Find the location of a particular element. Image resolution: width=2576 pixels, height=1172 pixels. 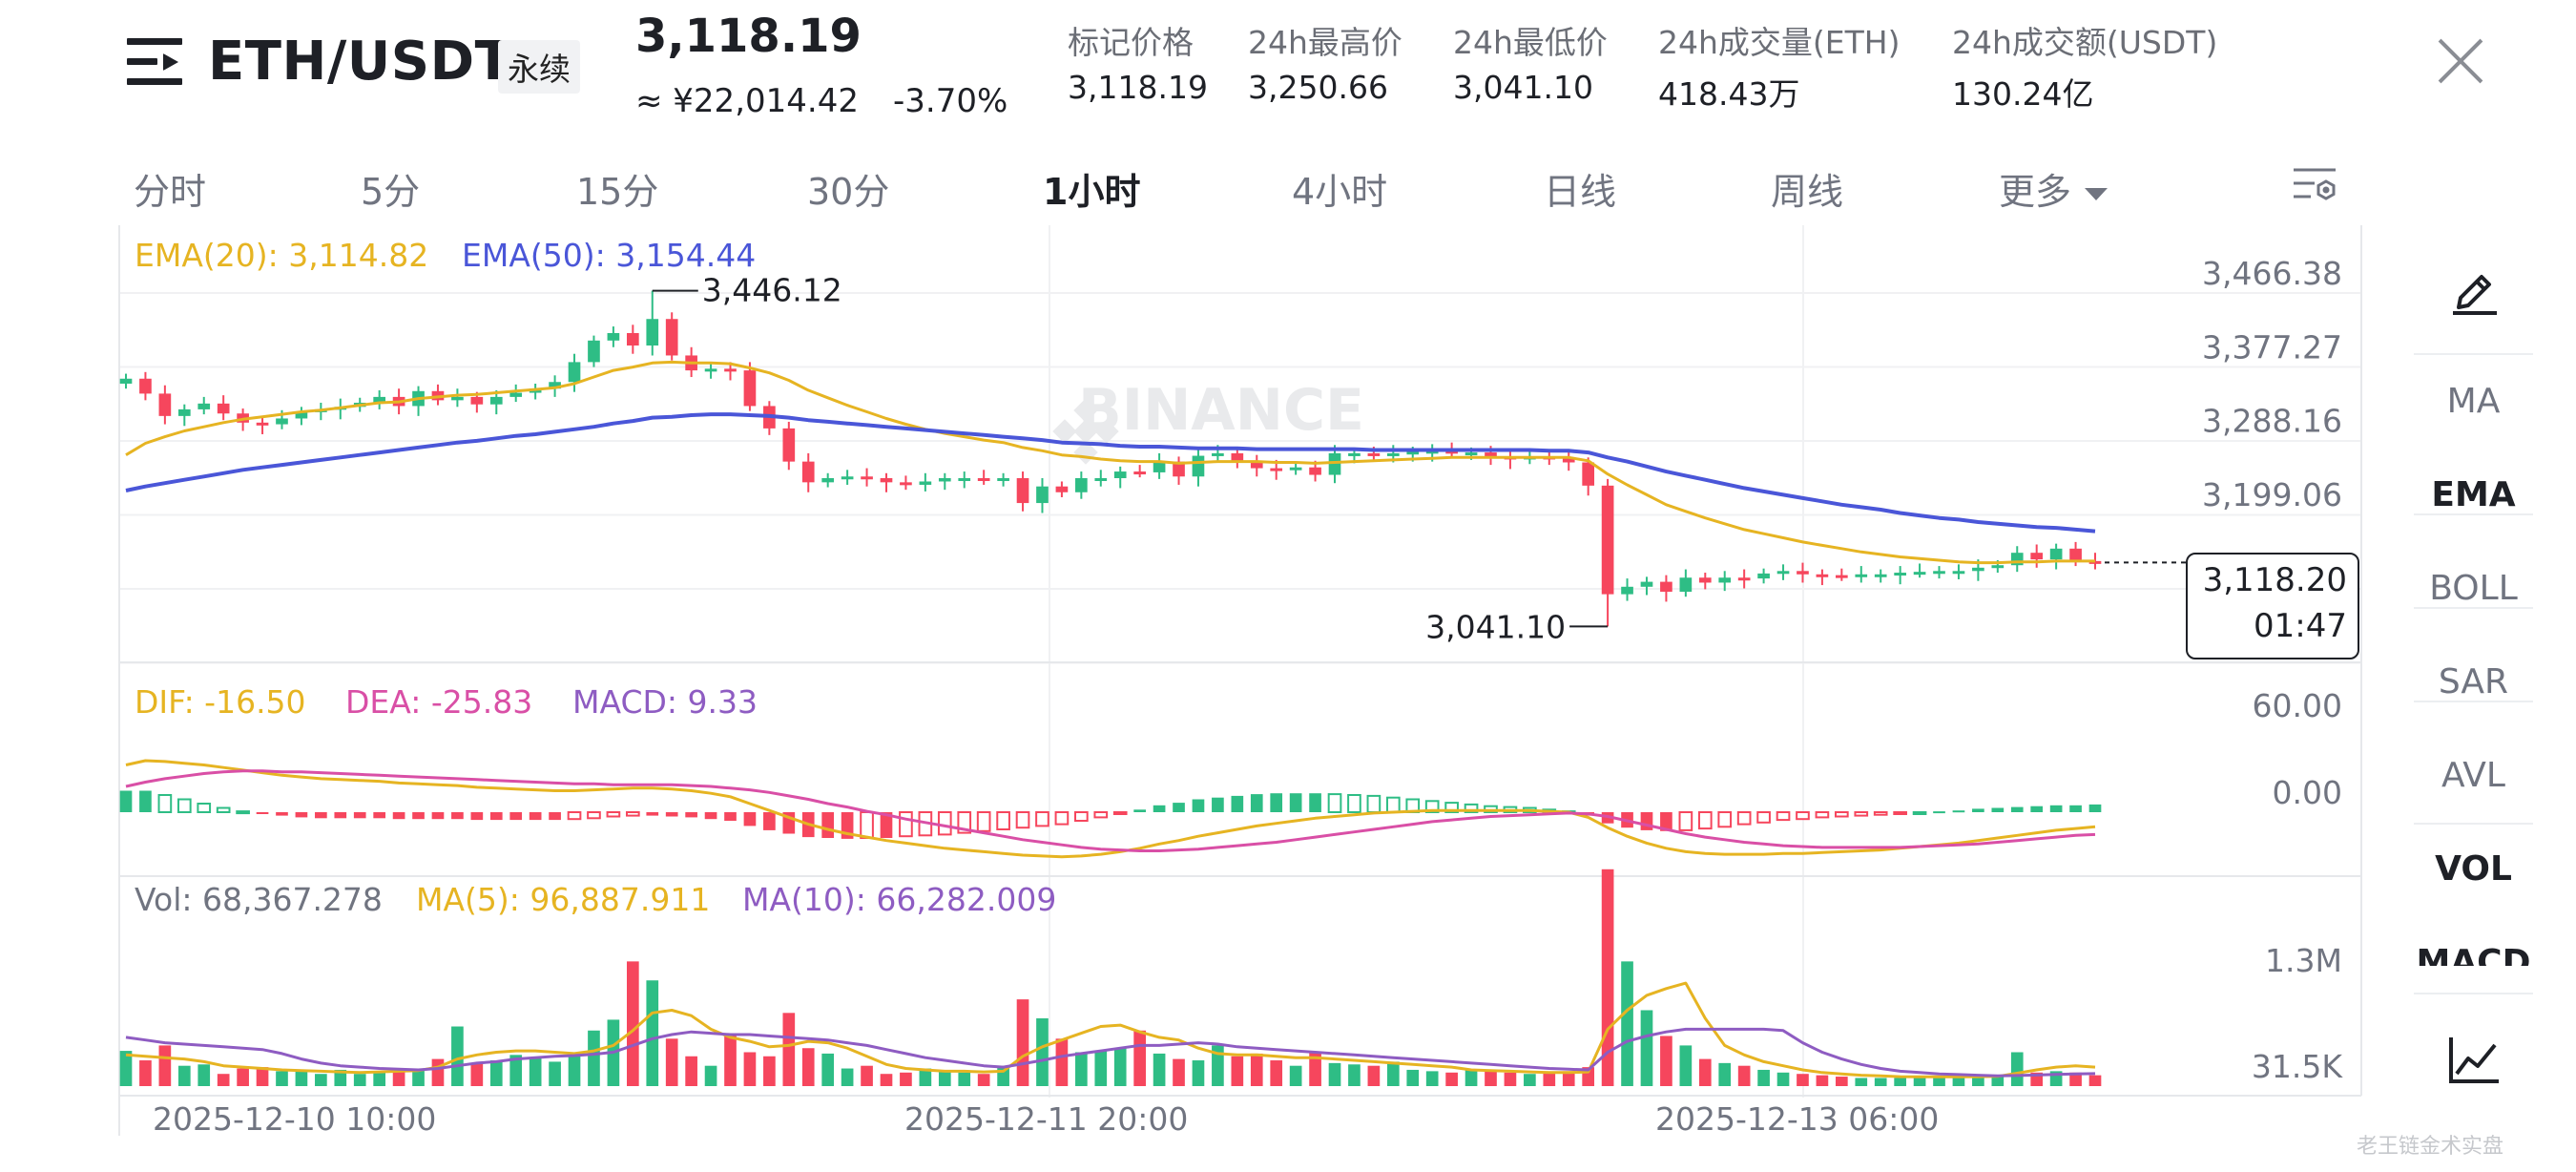

candle-countdown: 01:47 is located at coordinates (2300, 626).